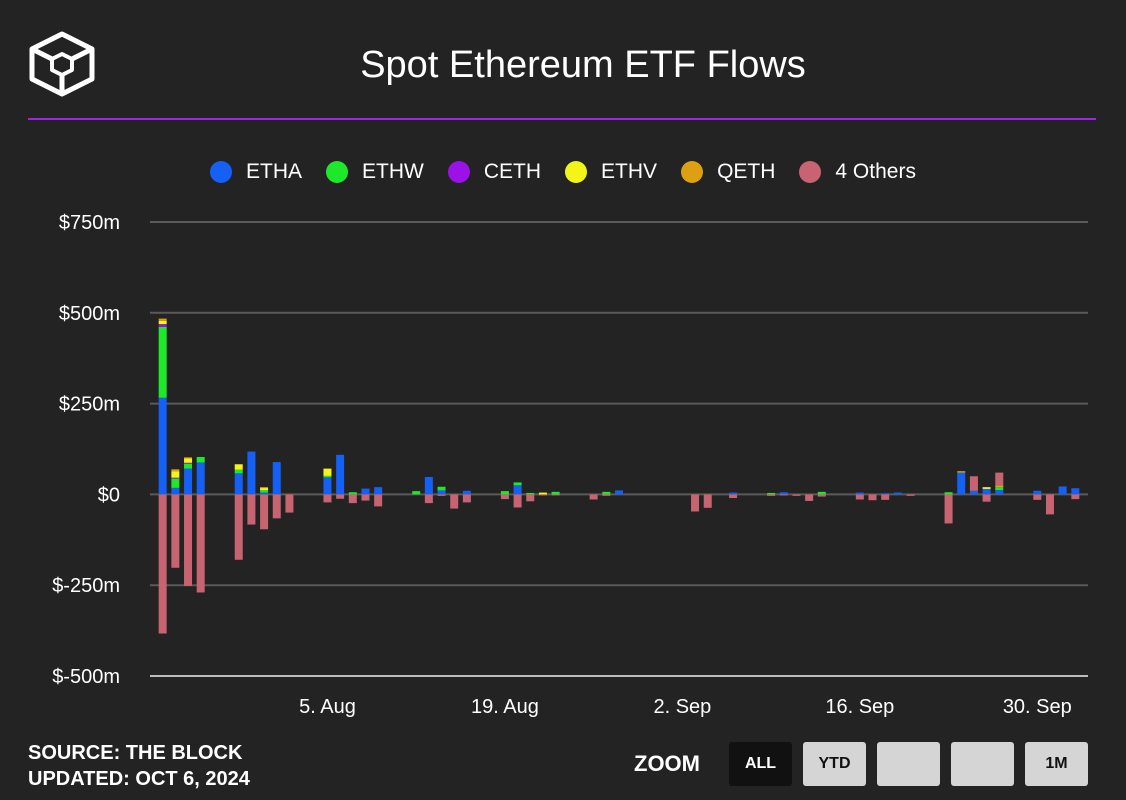  I want to click on legend-item-4-others: 4 Others, so click(857, 172).